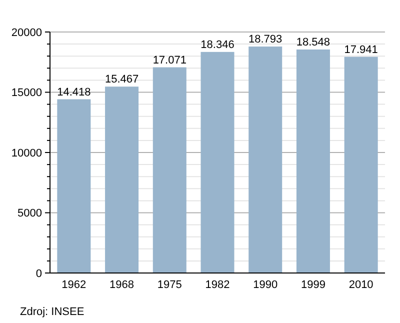  Describe the element at coordinates (361, 285) in the screenshot. I see `x-tick-label: 2010` at that location.